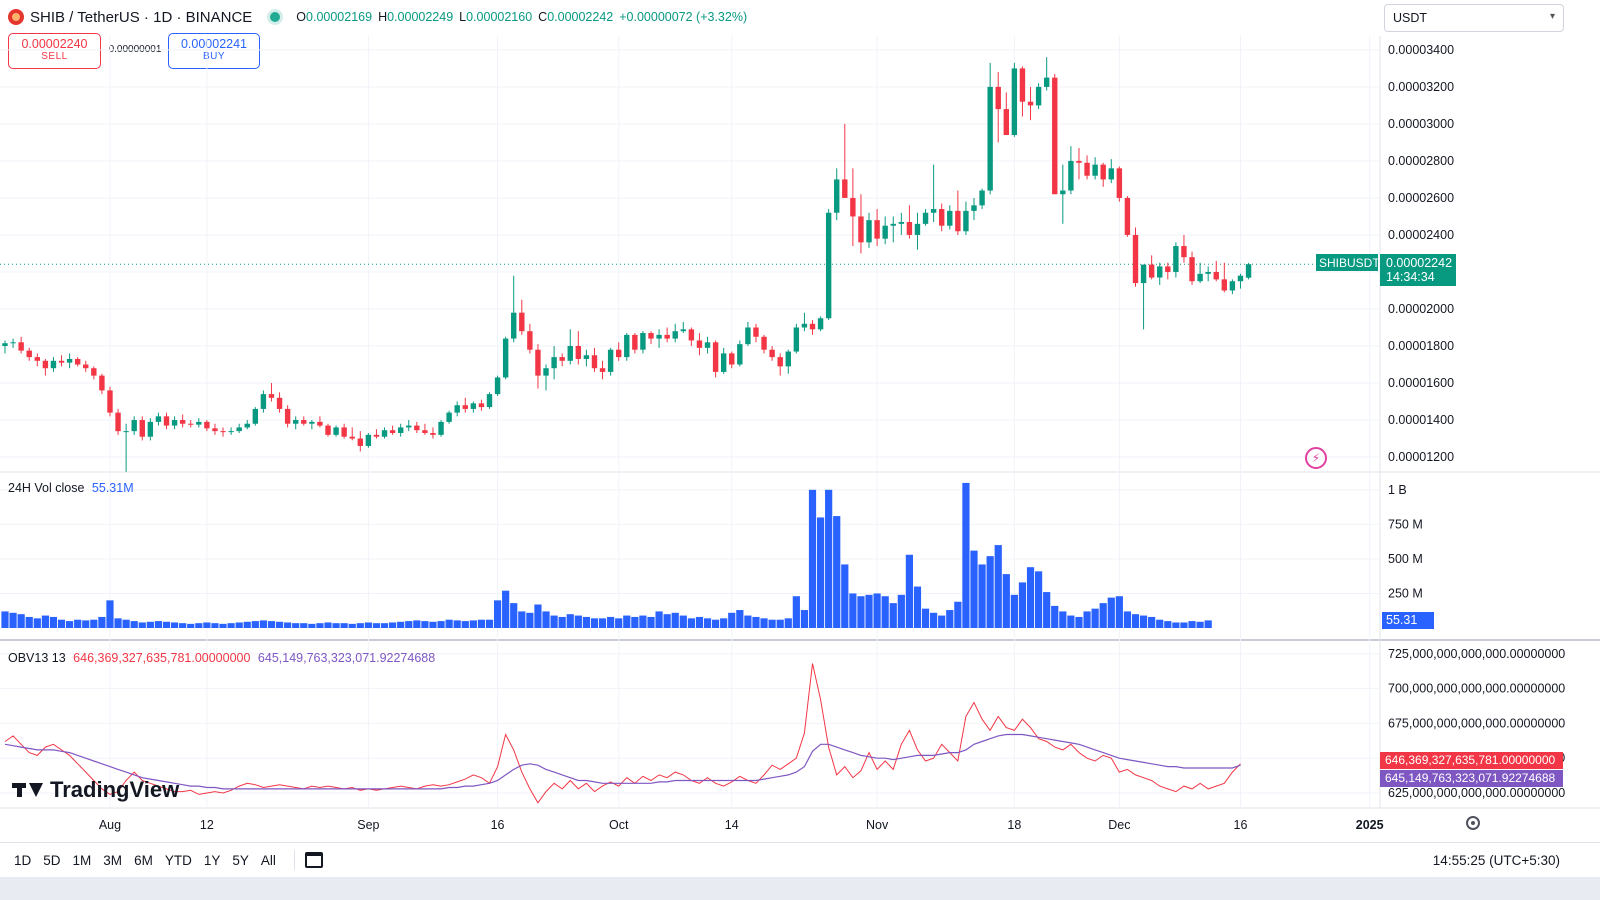 The height and width of the screenshot is (900, 1600). What do you see at coordinates (52, 860) in the screenshot?
I see `range-5d-button: 5D` at bounding box center [52, 860].